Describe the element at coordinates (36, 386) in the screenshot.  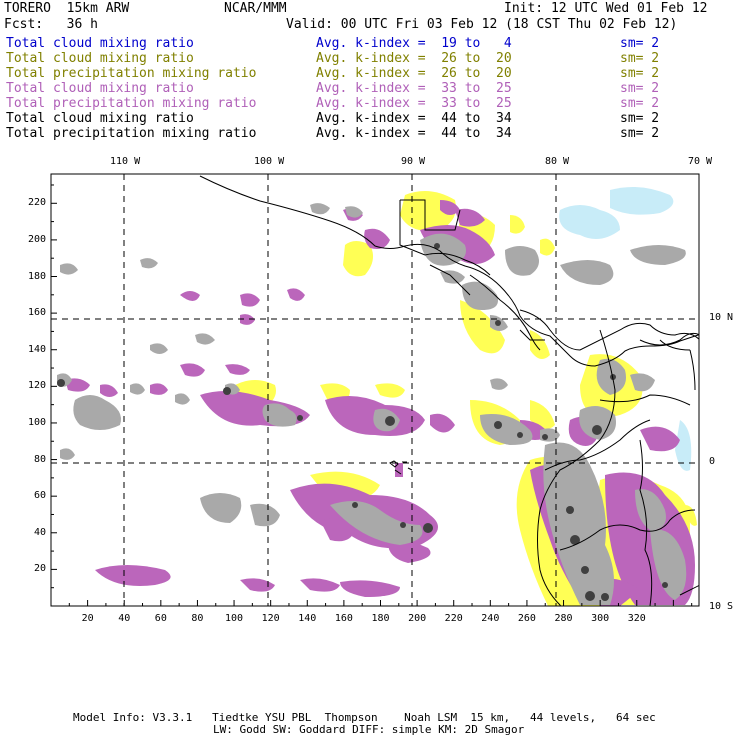
I see `left-axis-label: 120` at that location.